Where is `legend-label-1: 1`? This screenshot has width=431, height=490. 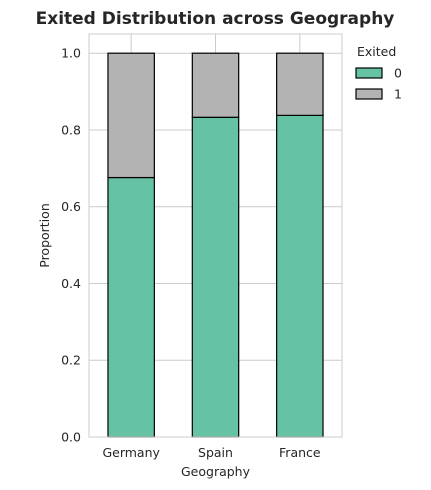
legend-label-1: 1 is located at coordinates (398, 94).